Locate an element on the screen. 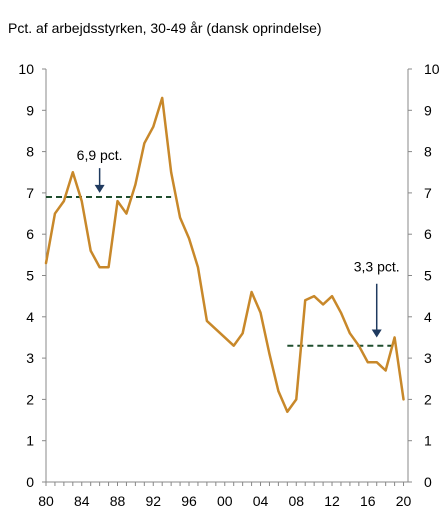 This screenshot has width=447, height=512. x-tick-label: 92 is located at coordinates (153, 501).